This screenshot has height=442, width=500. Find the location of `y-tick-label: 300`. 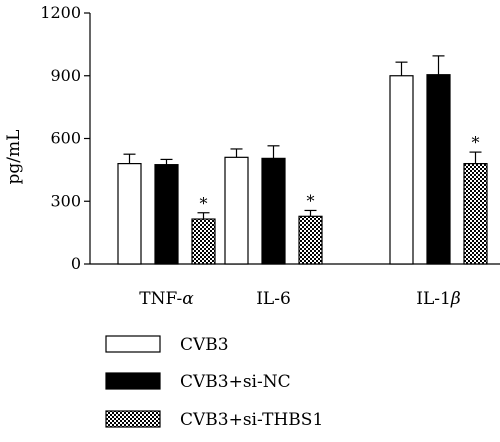

y-tick-label: 300 is located at coordinates (65, 200).